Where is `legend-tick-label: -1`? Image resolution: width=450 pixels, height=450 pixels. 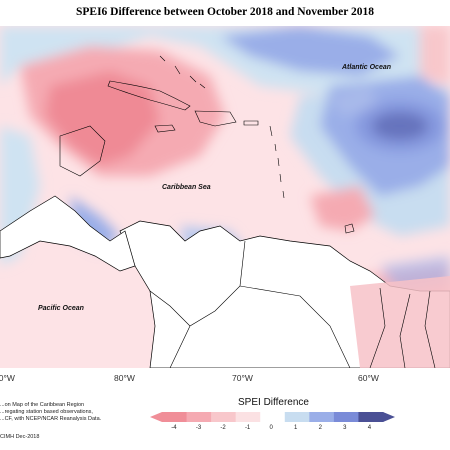 legend-tick-label: -1 is located at coordinates (247, 428).